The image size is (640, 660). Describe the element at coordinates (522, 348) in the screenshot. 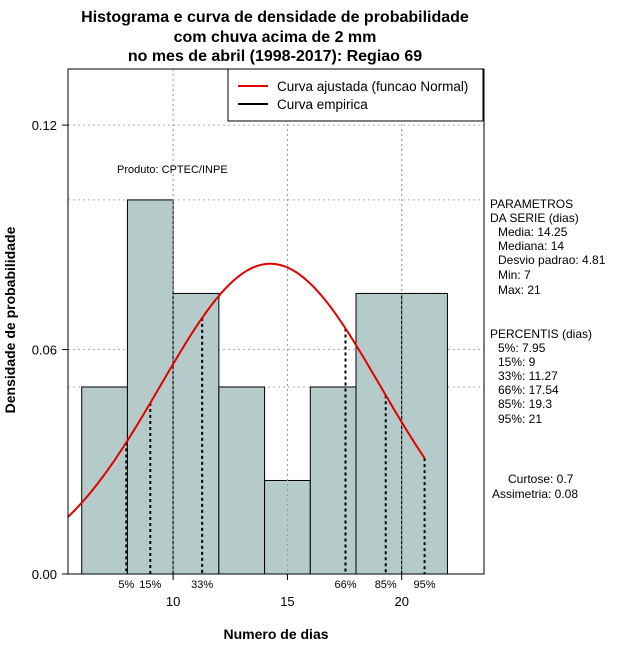

I see `percentil-5: 5%: 7.95` at that location.